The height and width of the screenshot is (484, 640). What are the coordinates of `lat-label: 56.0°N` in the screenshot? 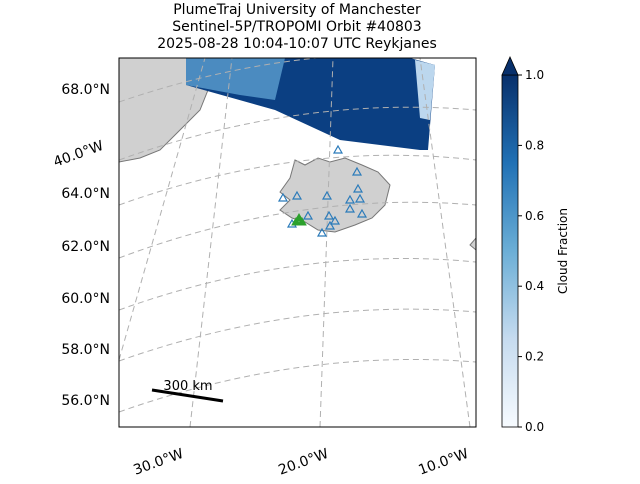 It's located at (85, 401).